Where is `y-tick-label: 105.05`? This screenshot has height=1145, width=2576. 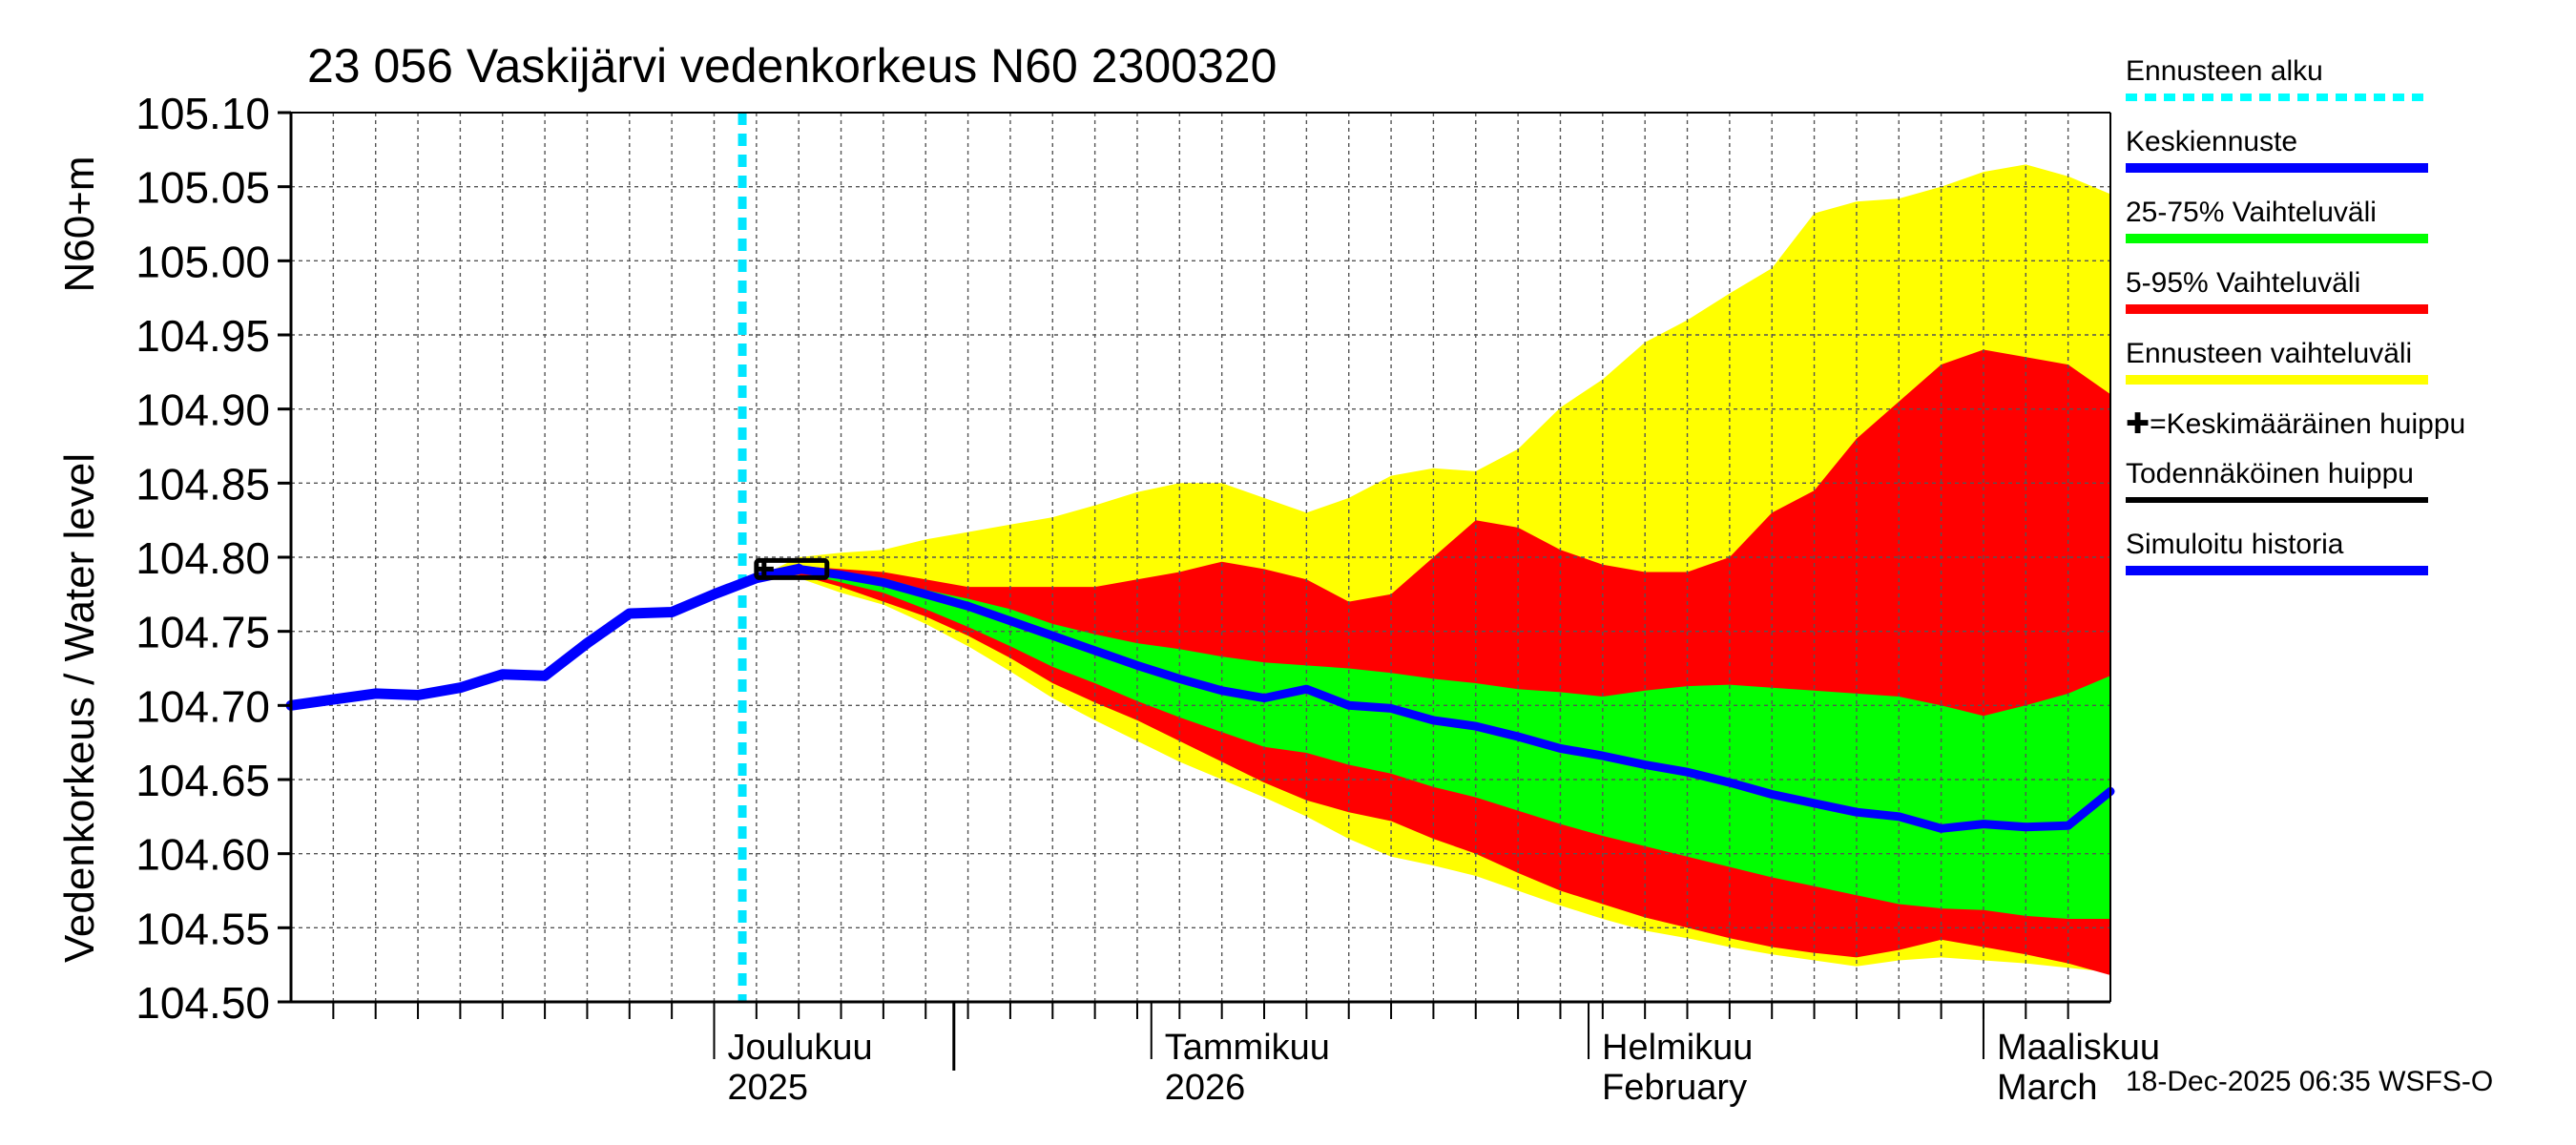 y-tick-label: 105.05 is located at coordinates (202, 188).